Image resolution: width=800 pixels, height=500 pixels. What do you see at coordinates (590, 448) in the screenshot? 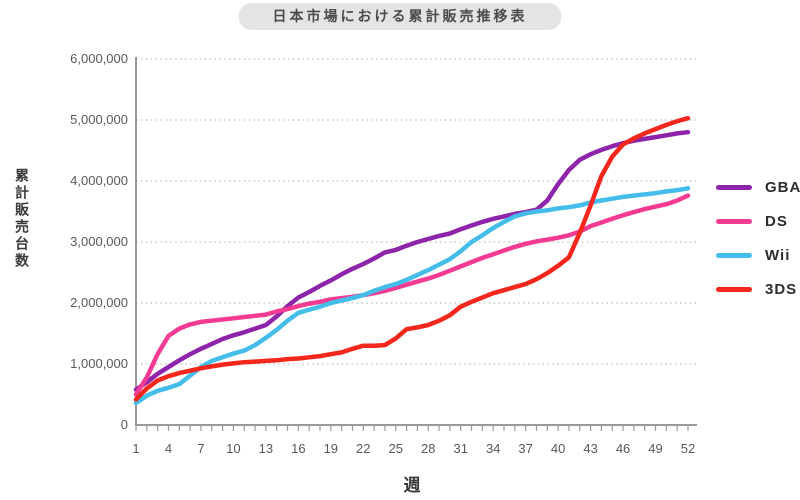
I see `x-tick-label: 43` at bounding box center [590, 448].